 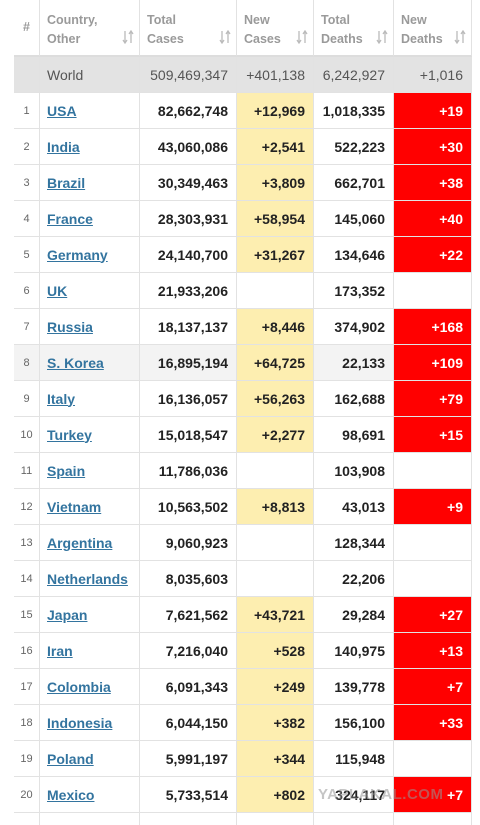 What do you see at coordinates (80, 722) in the screenshot?
I see `country: Indonesia` at bounding box center [80, 722].